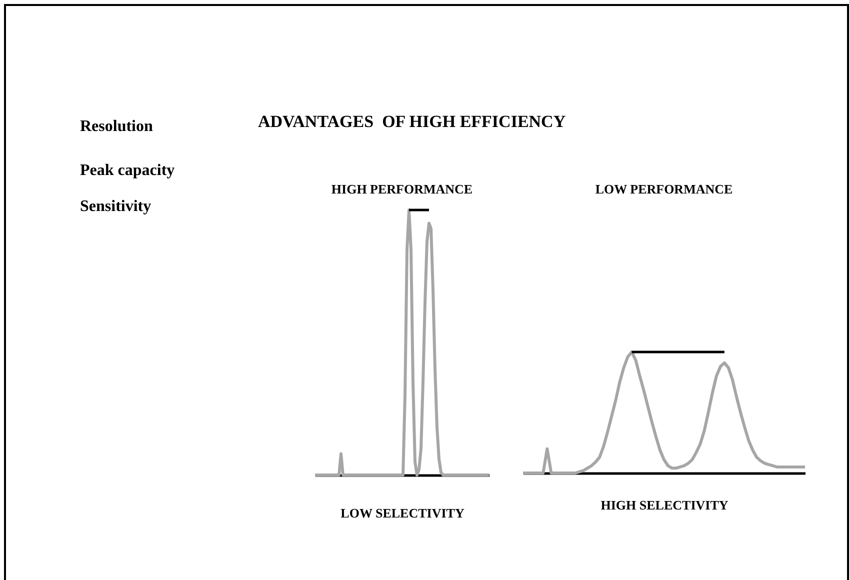  Describe the element at coordinates (127, 171) in the screenshot. I see `text: Peak capacity` at that location.